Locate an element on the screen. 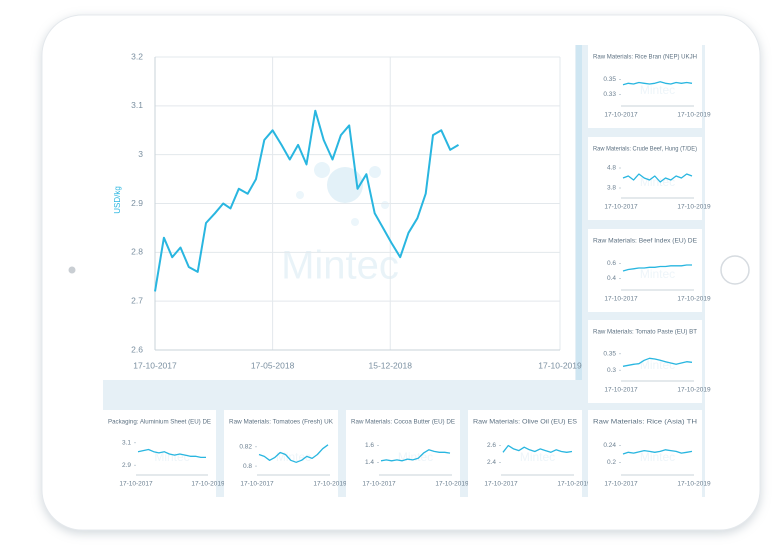 The image size is (780, 545). watermark: Mintec is located at coordinates (340, 225).